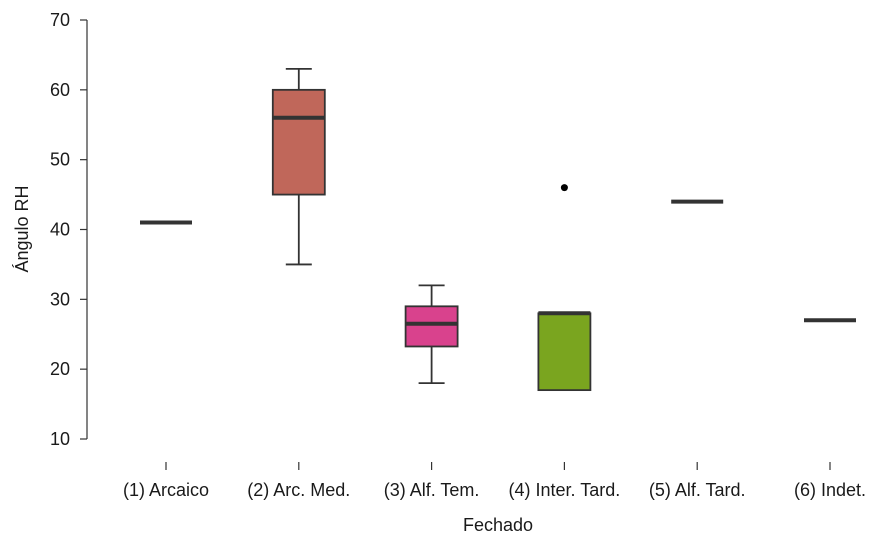 This screenshot has height=537, width=874. What do you see at coordinates (432, 490) in the screenshot?
I see `x-tick-label: (3) Alf. Tem.` at bounding box center [432, 490].